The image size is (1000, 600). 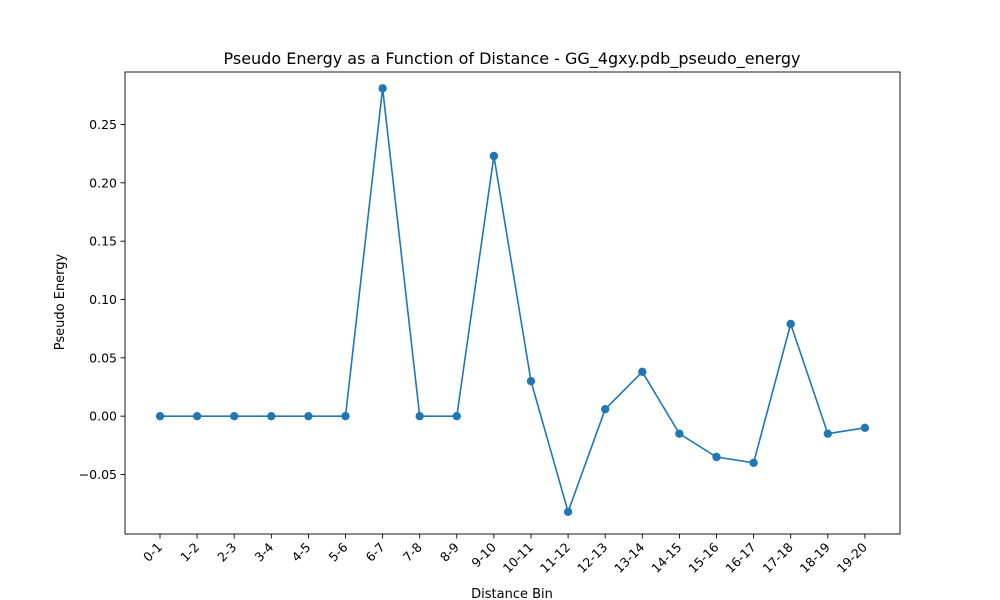 What do you see at coordinates (103, 241) in the screenshot?
I see `y-tick-label: 0.15` at bounding box center [103, 241].